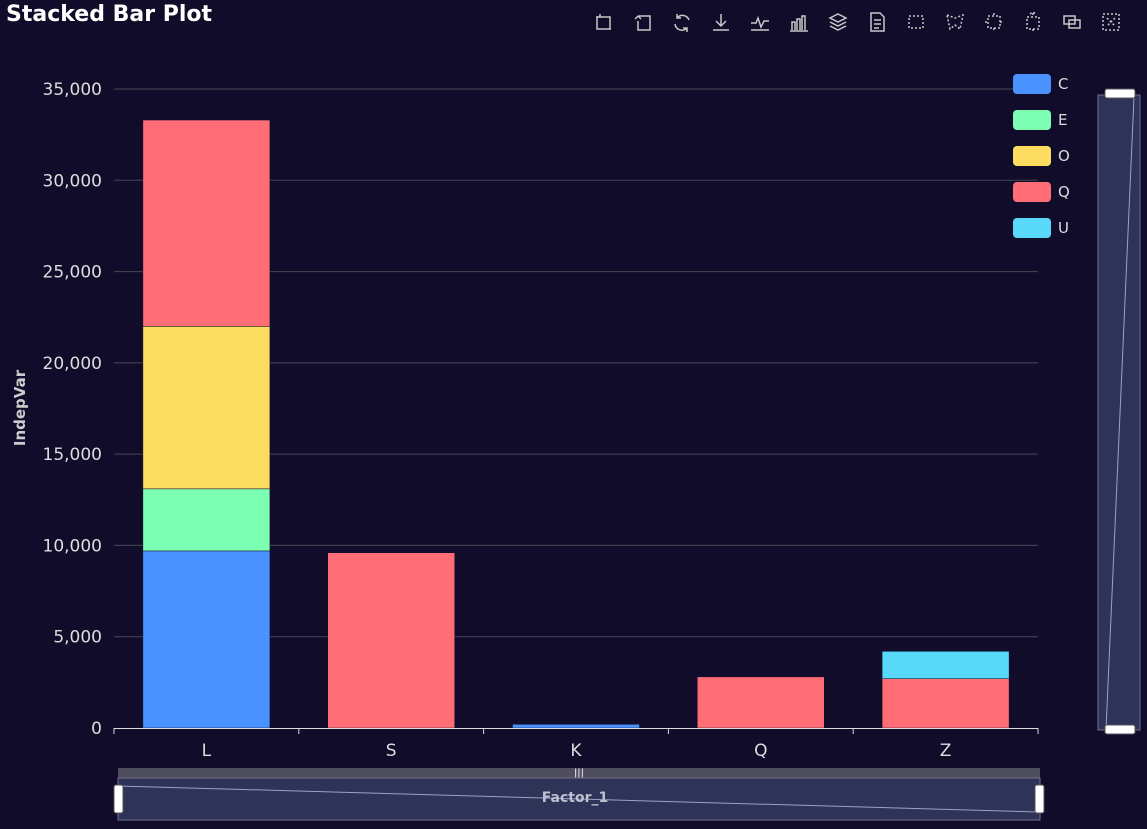  What do you see at coordinates (857, 22) in the screenshot?
I see `toolbox` at bounding box center [857, 22].